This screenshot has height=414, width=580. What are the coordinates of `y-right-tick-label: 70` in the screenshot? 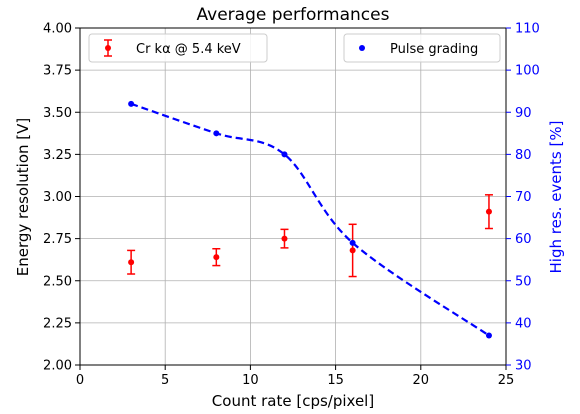 It's located at (523, 197).